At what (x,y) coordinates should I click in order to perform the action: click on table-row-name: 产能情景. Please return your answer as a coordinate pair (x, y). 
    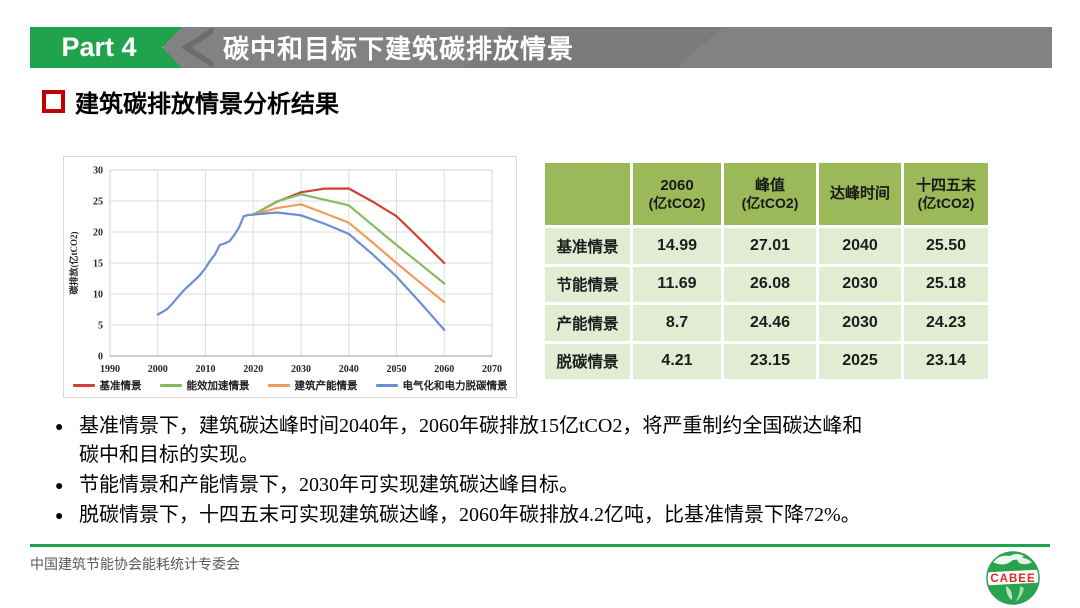
    Looking at the image, I should click on (587, 323).